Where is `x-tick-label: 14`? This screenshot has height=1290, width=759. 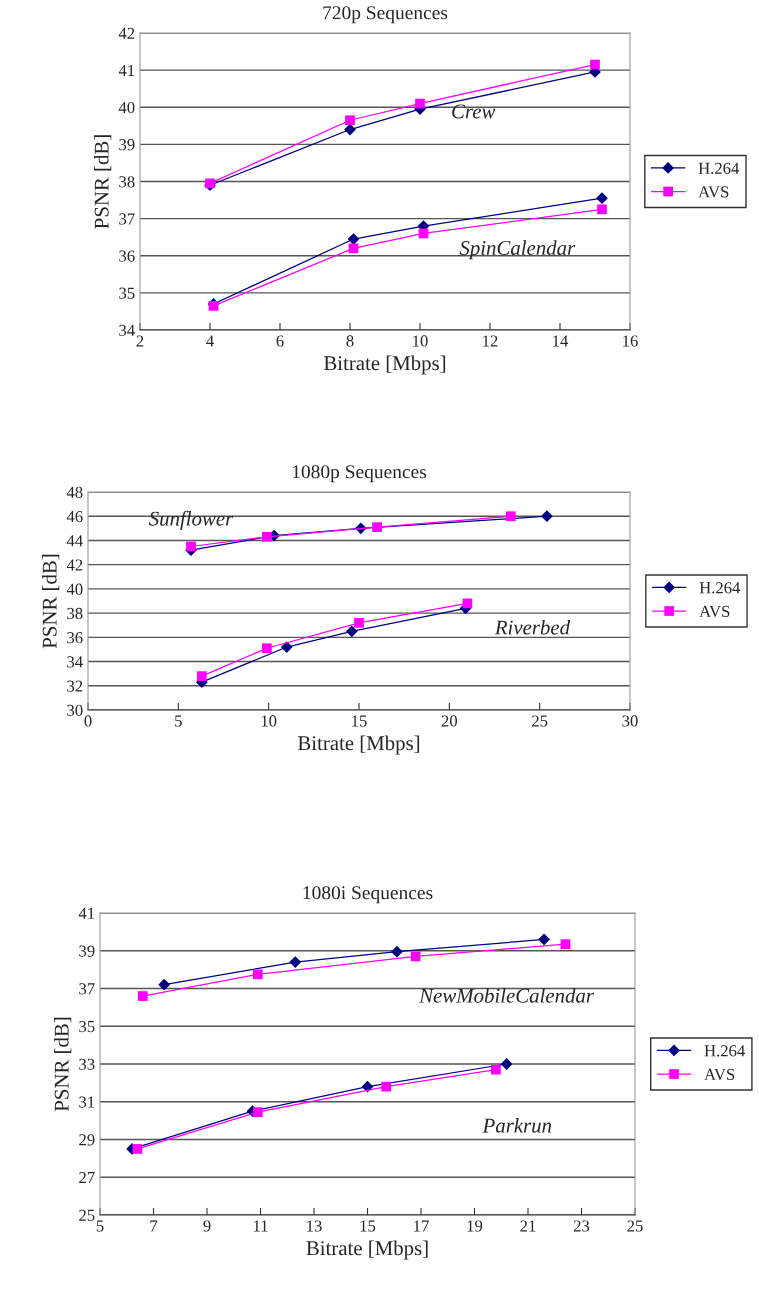 x-tick-label: 14 is located at coordinates (561, 341).